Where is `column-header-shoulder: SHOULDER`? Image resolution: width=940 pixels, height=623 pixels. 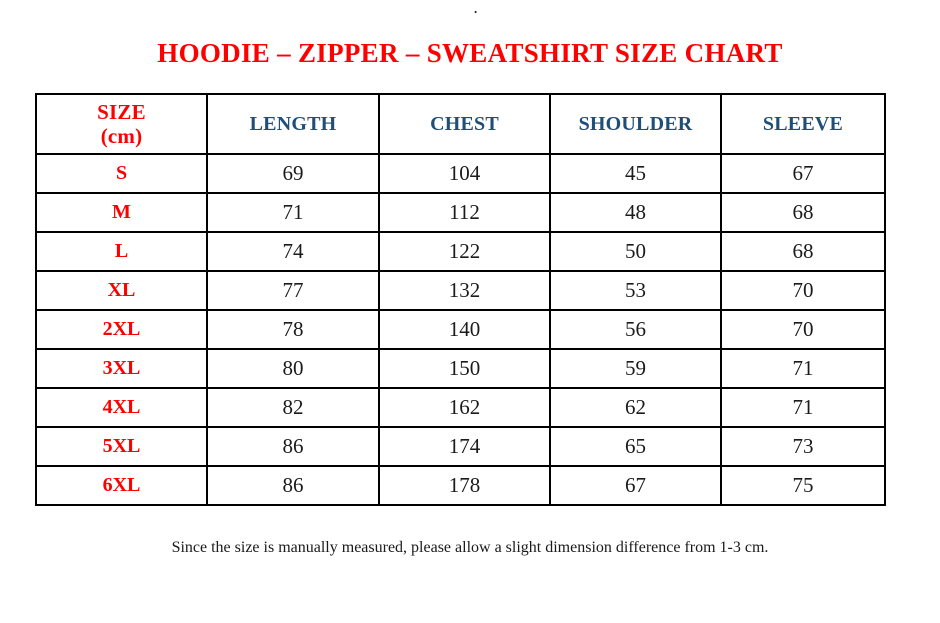 column-header-shoulder: SHOULDER is located at coordinates (635, 124).